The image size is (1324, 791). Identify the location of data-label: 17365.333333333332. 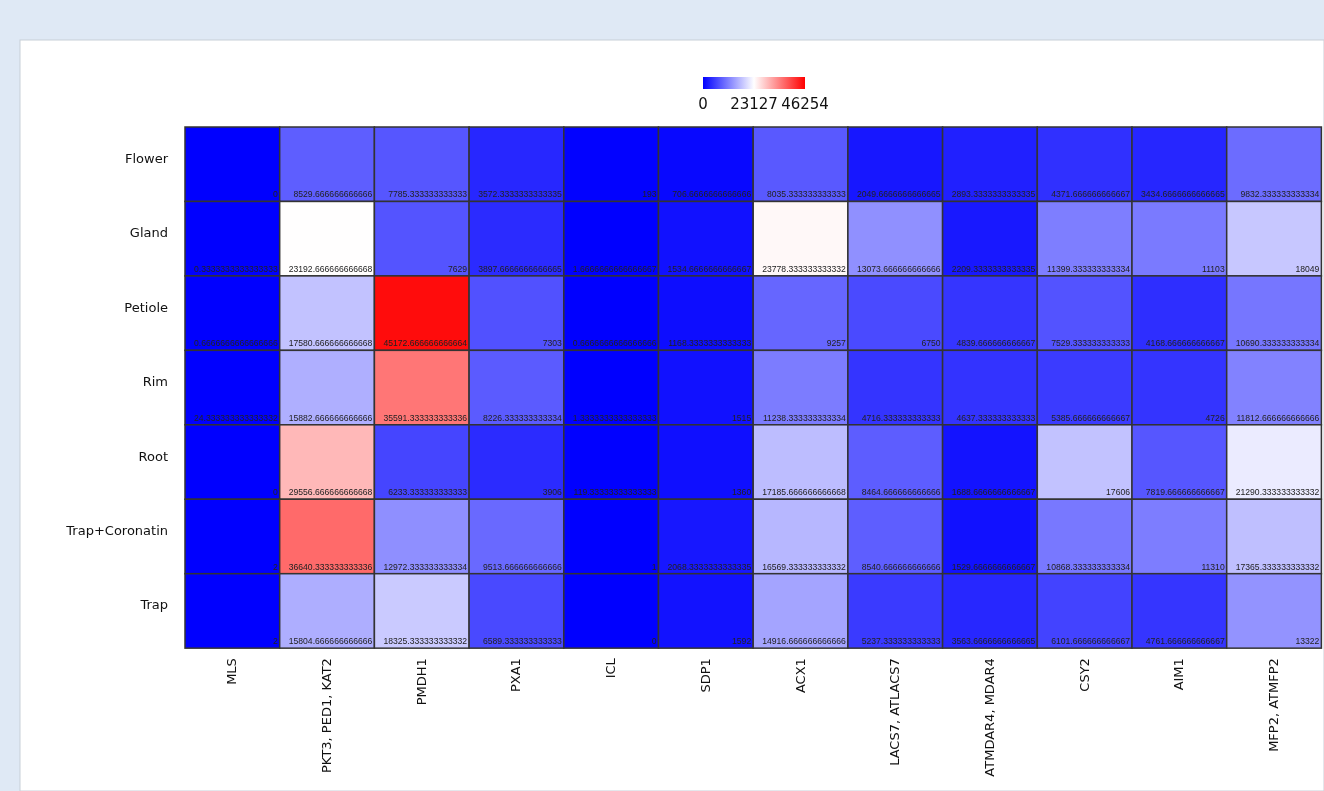
(1277, 566).